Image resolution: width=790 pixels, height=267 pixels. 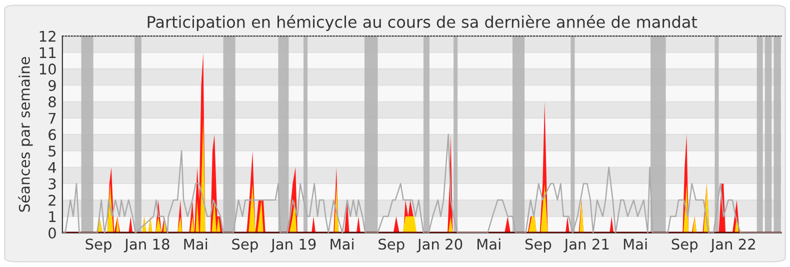 I want to click on y-tick-label: 4, so click(x=52, y=167).